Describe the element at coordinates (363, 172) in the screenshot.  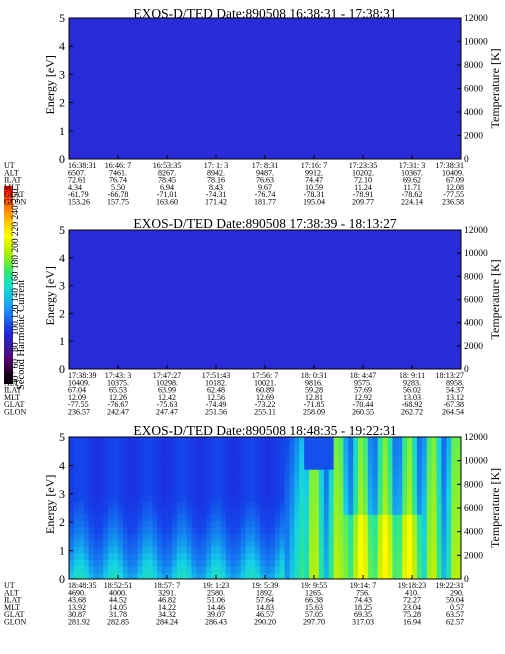
I see `table-cell-alt: 10202.` at that location.